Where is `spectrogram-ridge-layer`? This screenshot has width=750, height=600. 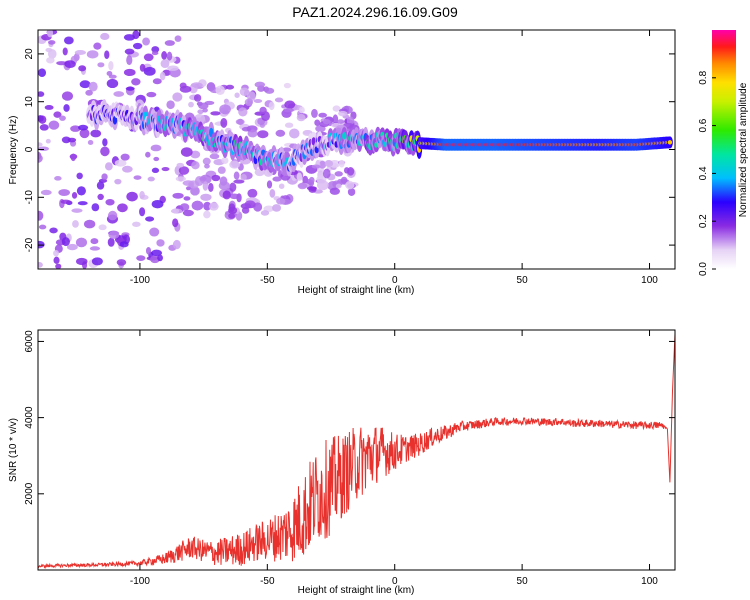 spectrogram-ridge-layer is located at coordinates (379, 138).